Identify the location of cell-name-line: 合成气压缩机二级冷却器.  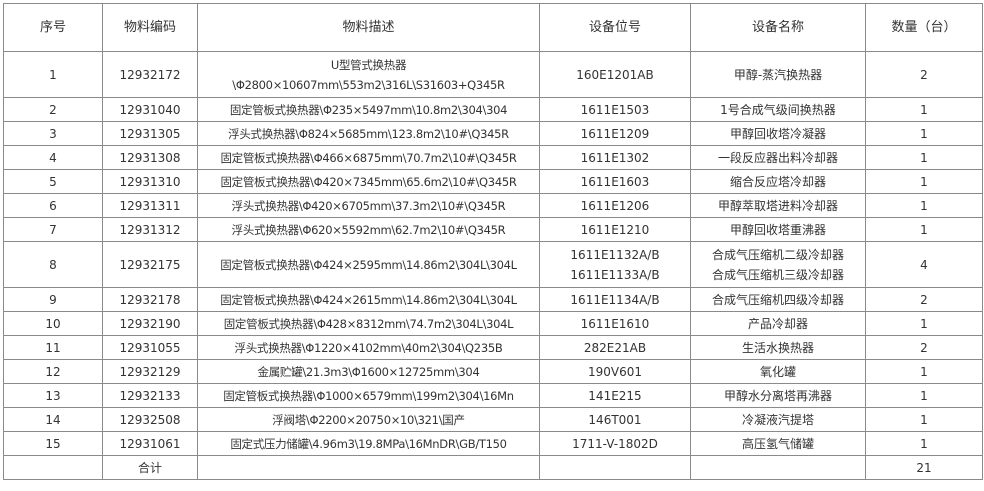
(777, 254).